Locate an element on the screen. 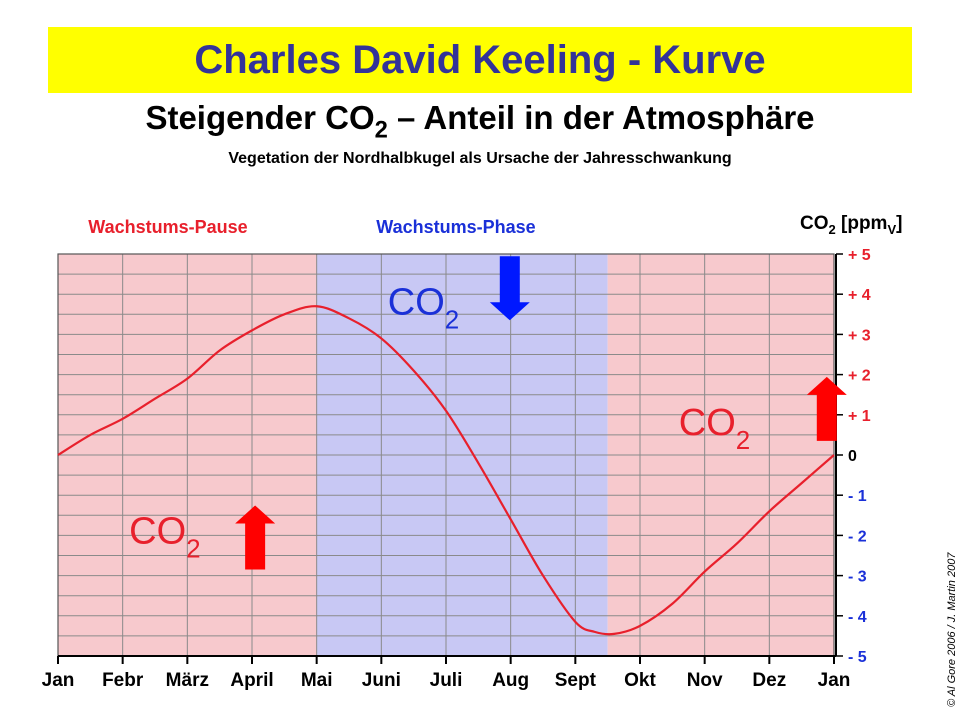  x-tick-label: Juni is located at coordinates (381, 680).